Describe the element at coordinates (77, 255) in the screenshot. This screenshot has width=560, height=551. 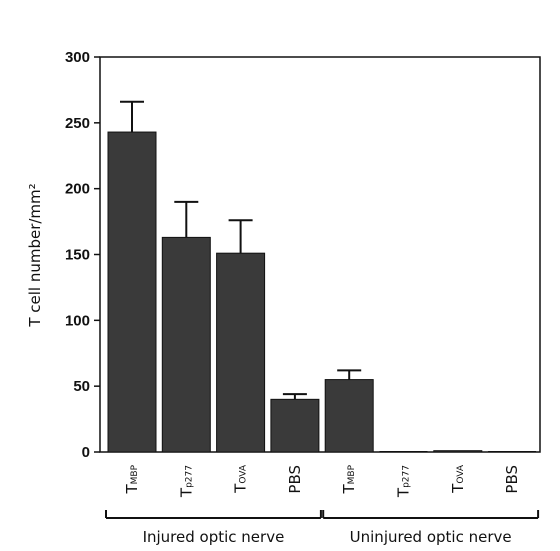
I see `y-tick-label: 150` at that location.